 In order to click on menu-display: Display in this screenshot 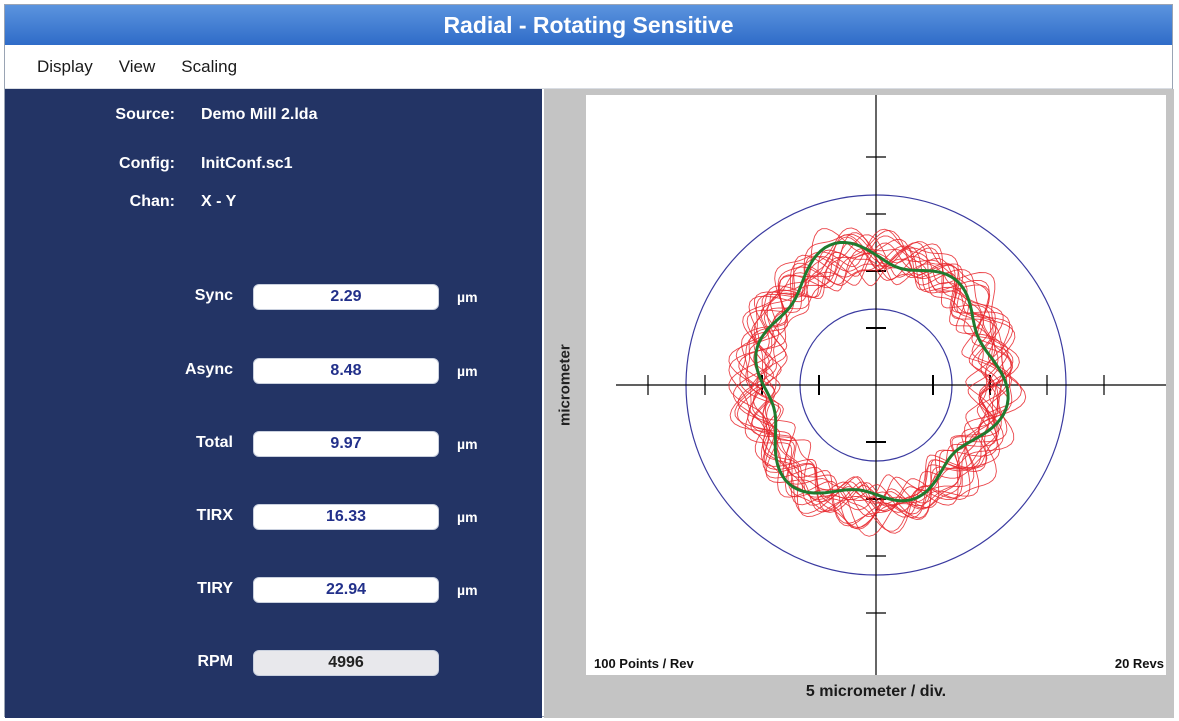, I will do `click(65, 66)`.